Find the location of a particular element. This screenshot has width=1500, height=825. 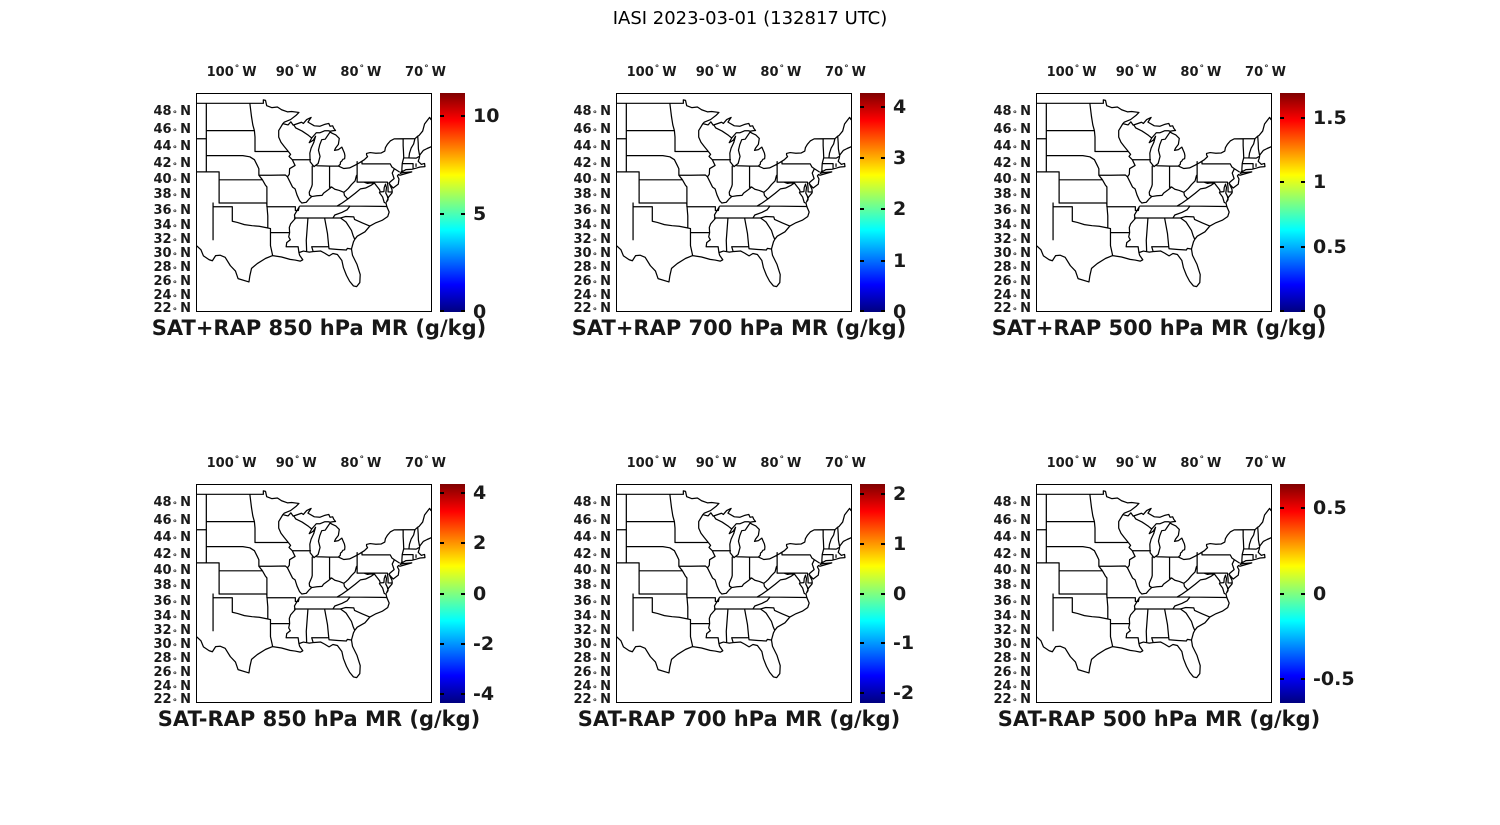

lat-tick-label: 40° N is located at coordinates (579, 572).